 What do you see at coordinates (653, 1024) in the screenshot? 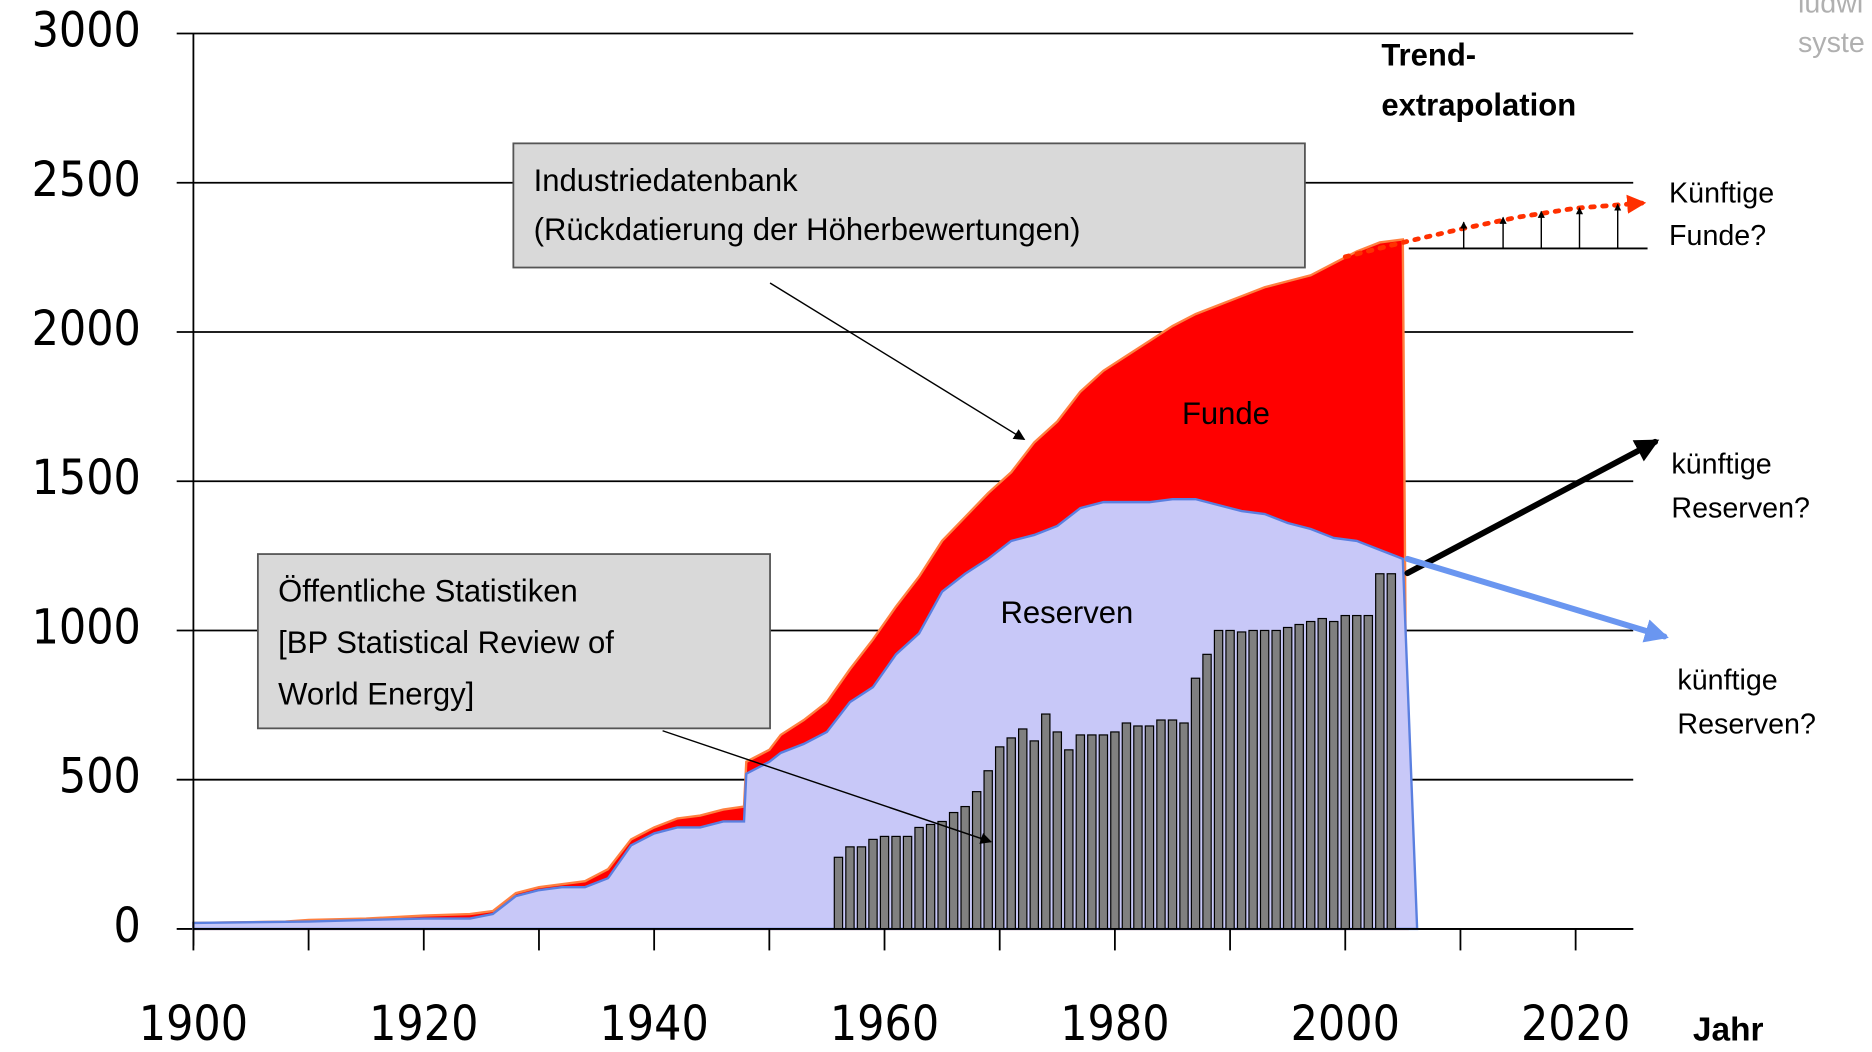
I see `x-tick-label: 1940` at bounding box center [653, 1024].